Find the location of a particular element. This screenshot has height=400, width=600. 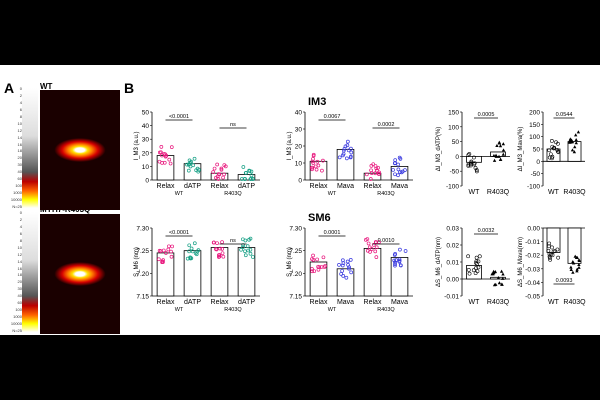

colormap-tick-label: 0 is located at coordinates (20, 212).